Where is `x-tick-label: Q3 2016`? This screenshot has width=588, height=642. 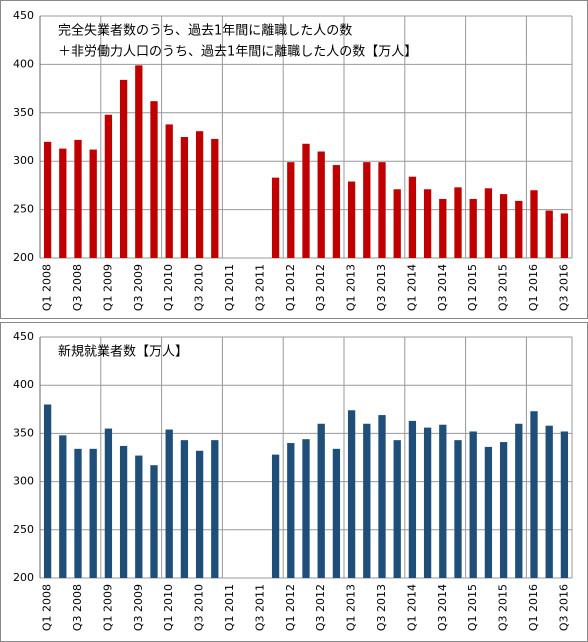
x-tick-label: Q3 2016 is located at coordinates (563, 287).